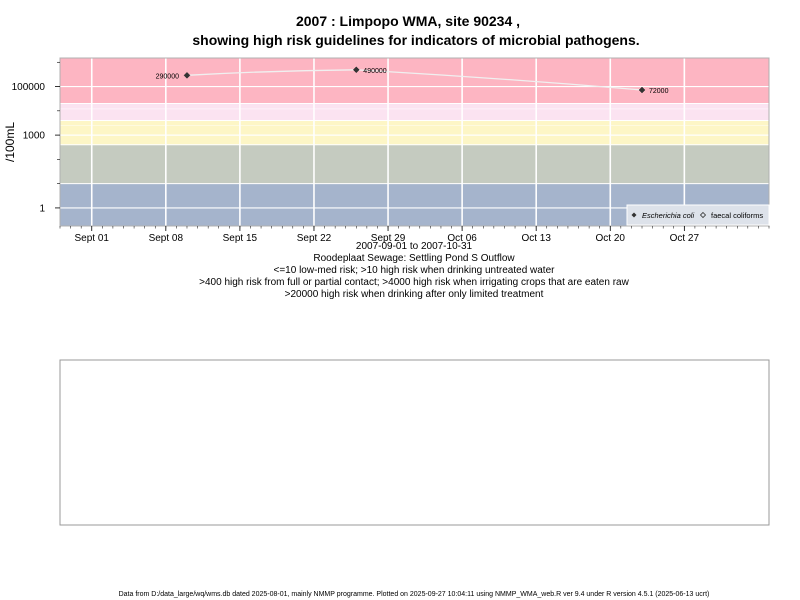  What do you see at coordinates (703, 215) in the screenshot?
I see `legend-marker-faecal-coliforms` at bounding box center [703, 215].